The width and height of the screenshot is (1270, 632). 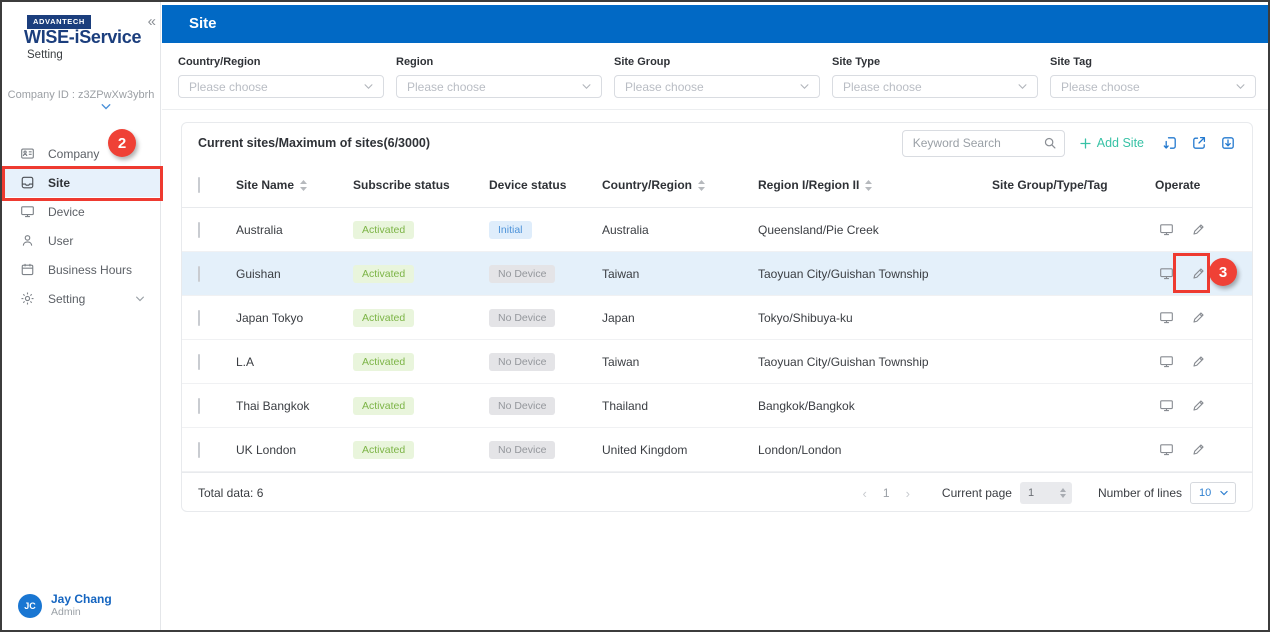 I want to click on country-cell: Australia, so click(x=625, y=229).